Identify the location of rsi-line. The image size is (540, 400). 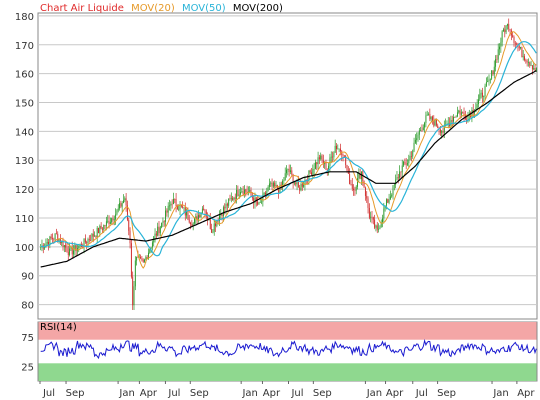
(288, 349).